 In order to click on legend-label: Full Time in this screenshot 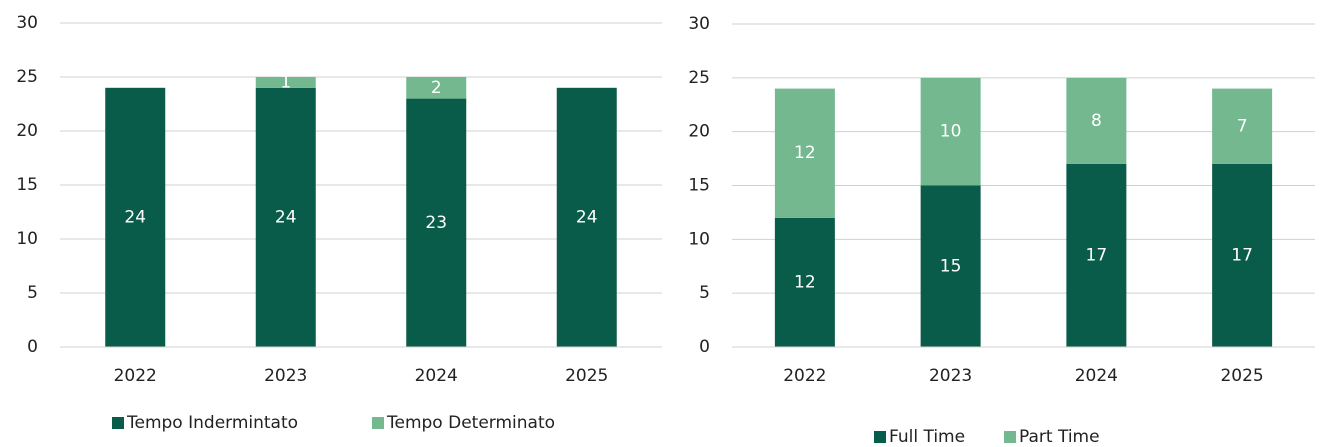, I will do `click(927, 437)`.